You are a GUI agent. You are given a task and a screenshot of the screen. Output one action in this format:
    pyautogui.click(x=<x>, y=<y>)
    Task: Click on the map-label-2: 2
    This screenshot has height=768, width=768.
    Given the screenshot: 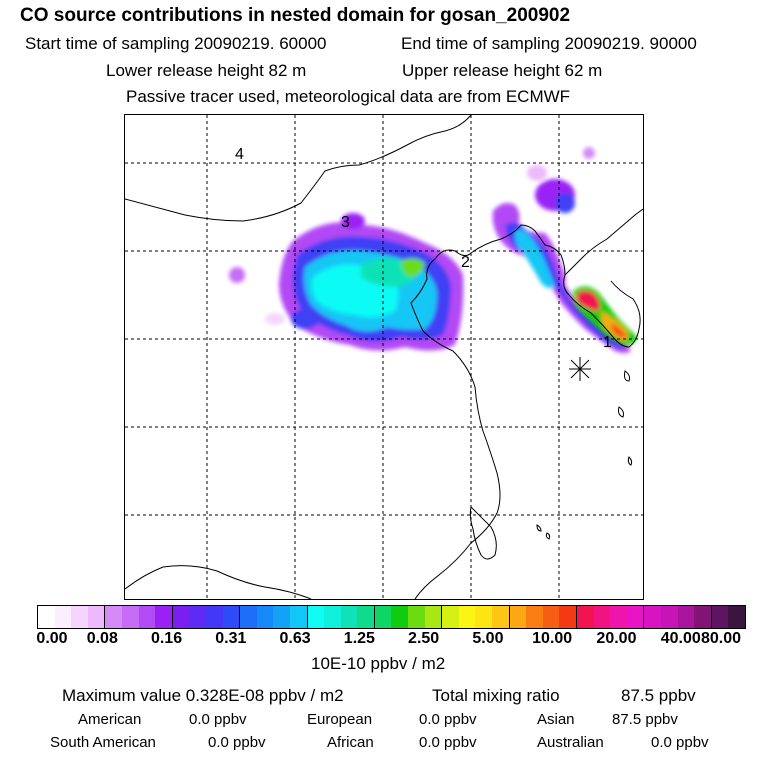 What is the action you would take?
    pyautogui.click(x=465, y=262)
    